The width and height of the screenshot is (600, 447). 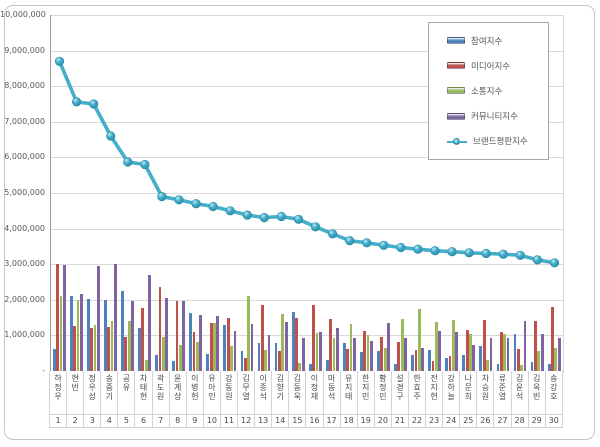 I want to click on category-name-label: 차 태 현, so click(x=143, y=387).